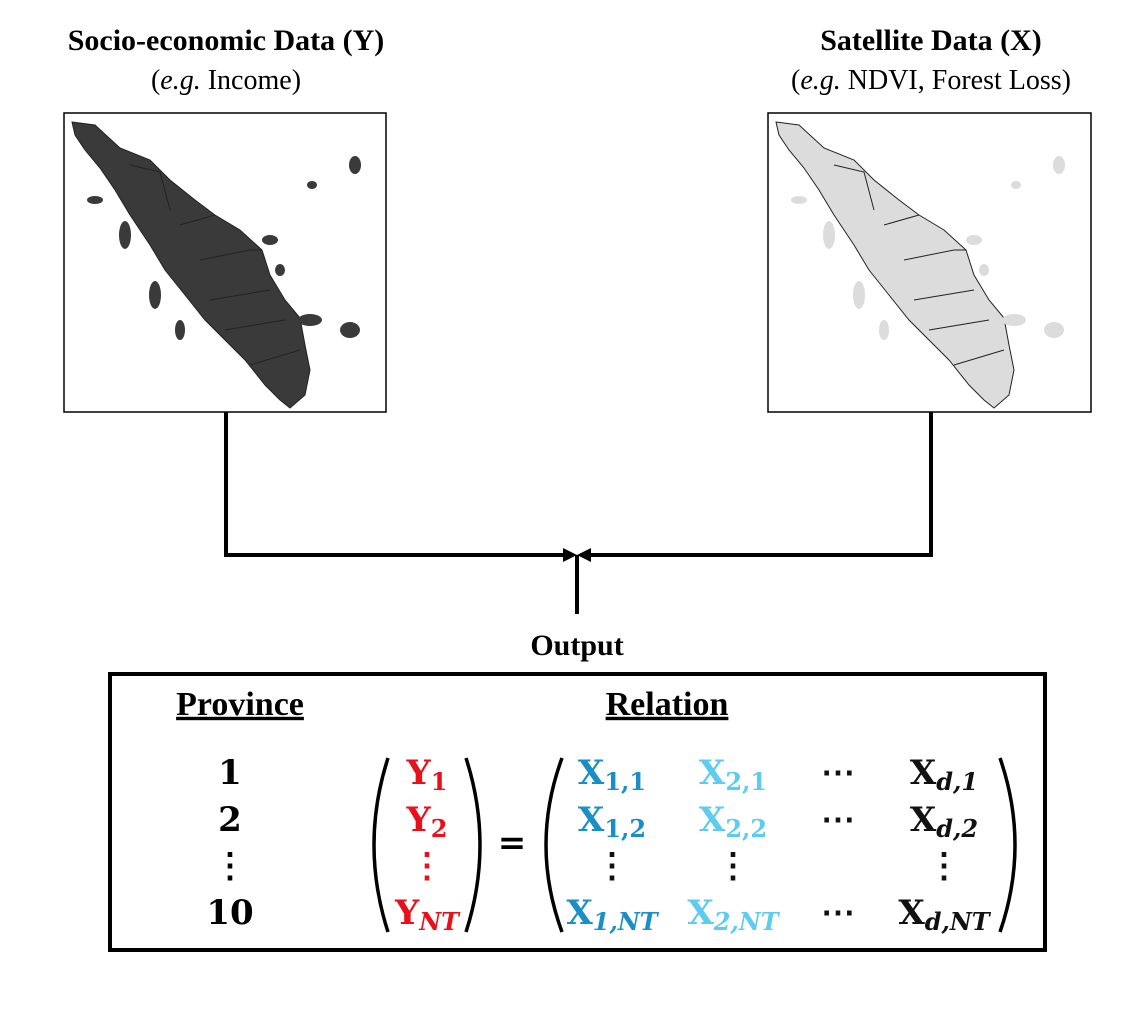 Image resolution: width=1147 pixels, height=1013 pixels. Describe the element at coordinates (957, 828) in the screenshot. I see `entry-subscript: d,2` at that location.